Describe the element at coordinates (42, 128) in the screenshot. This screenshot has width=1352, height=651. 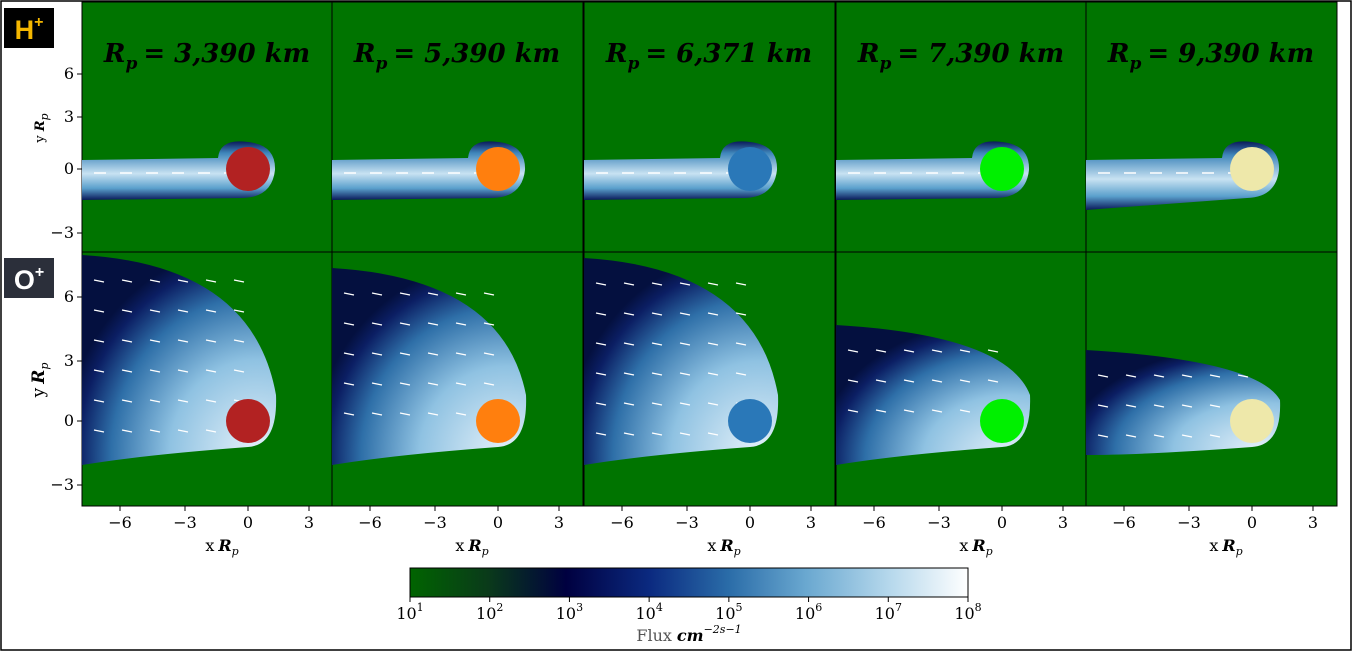
I see `y-axis-label: yRp` at that location.